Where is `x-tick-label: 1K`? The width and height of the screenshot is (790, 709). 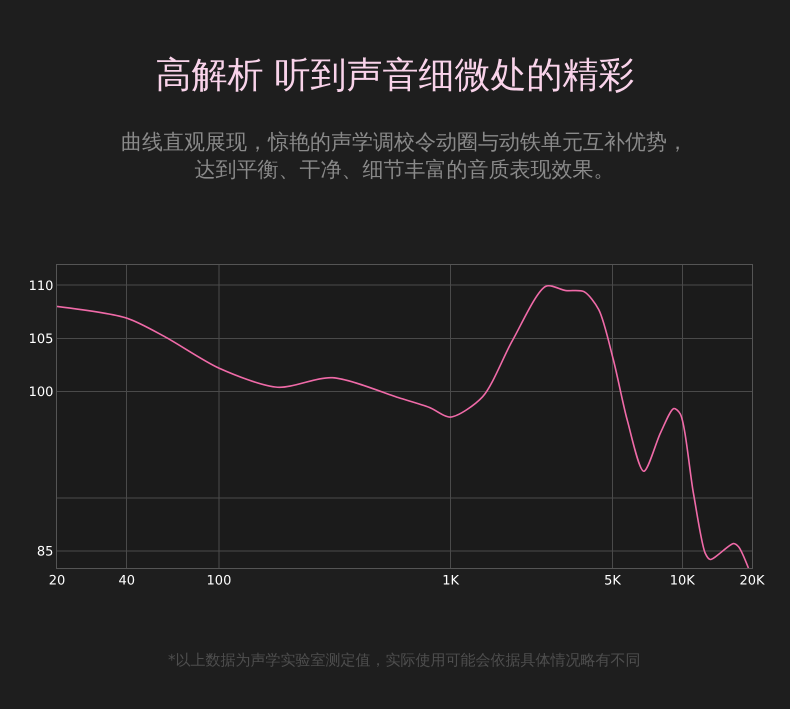 x-tick-label: 1K is located at coordinates (451, 581).